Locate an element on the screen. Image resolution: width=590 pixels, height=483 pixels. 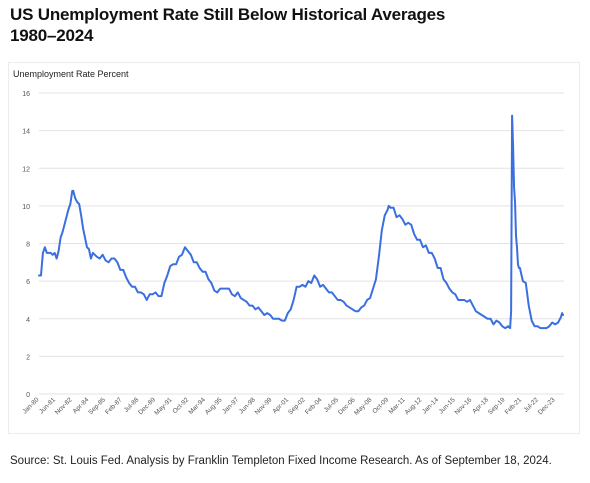
x-tick-label: Feb-21 is located at coordinates (514, 406).